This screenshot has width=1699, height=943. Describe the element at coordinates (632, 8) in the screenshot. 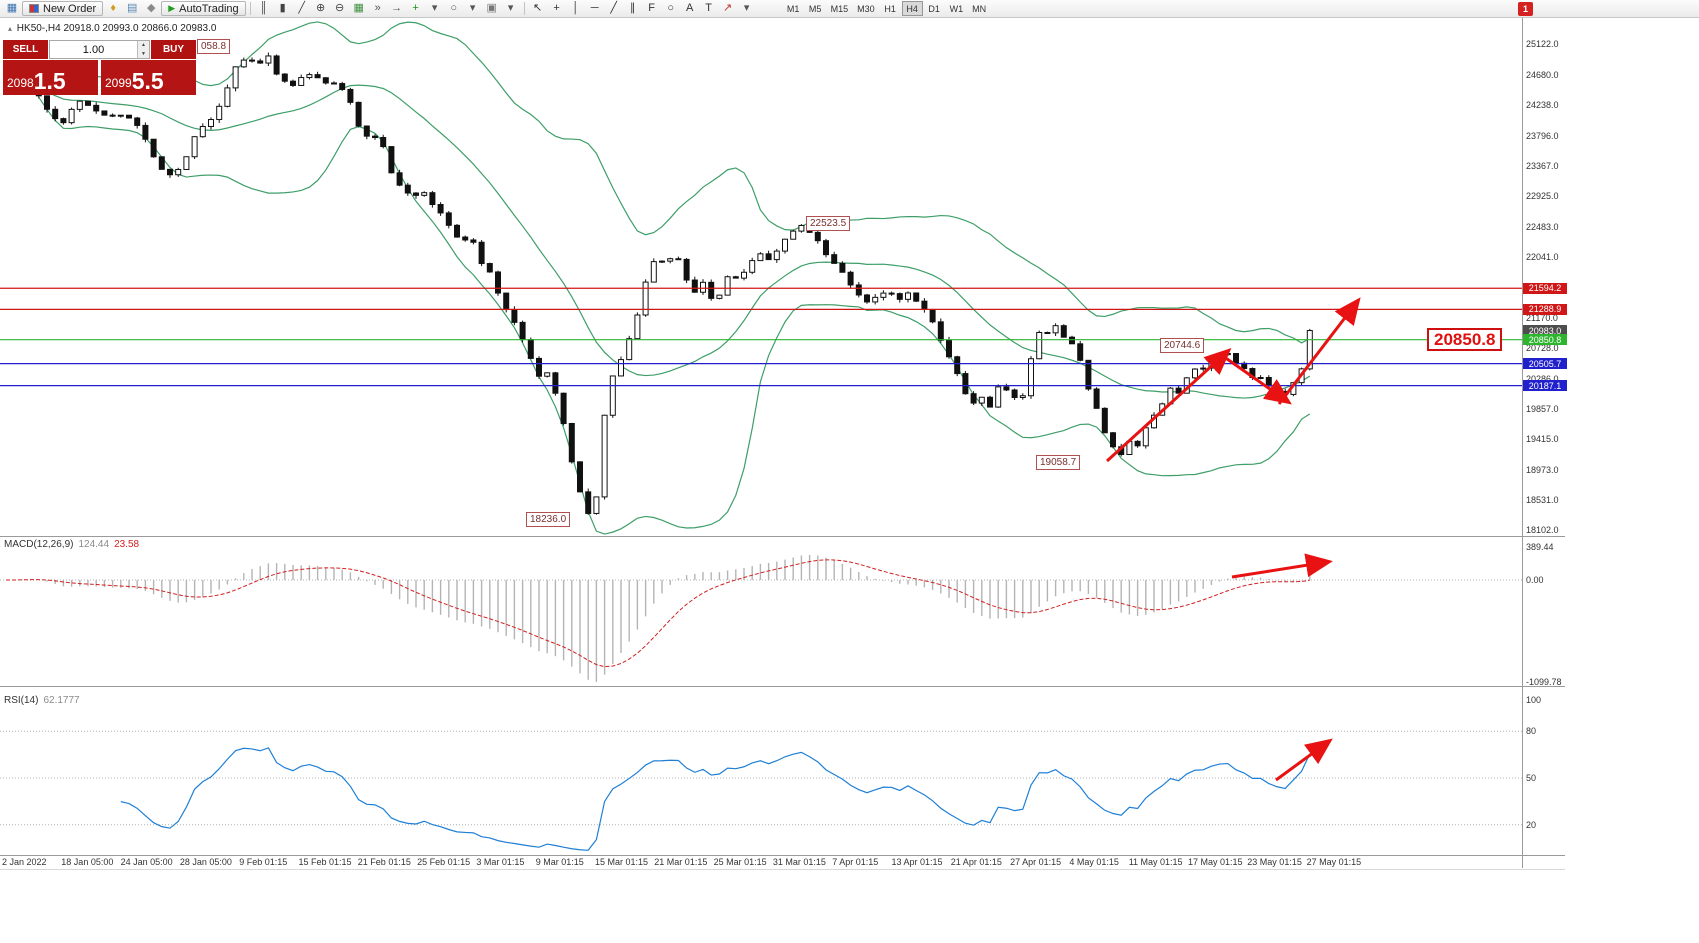

I see `channel-icon: ∥` at that location.